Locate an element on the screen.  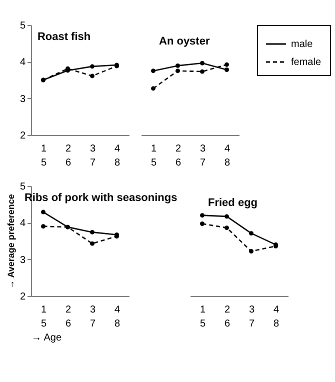
legend-label: female is located at coordinates (306, 62).